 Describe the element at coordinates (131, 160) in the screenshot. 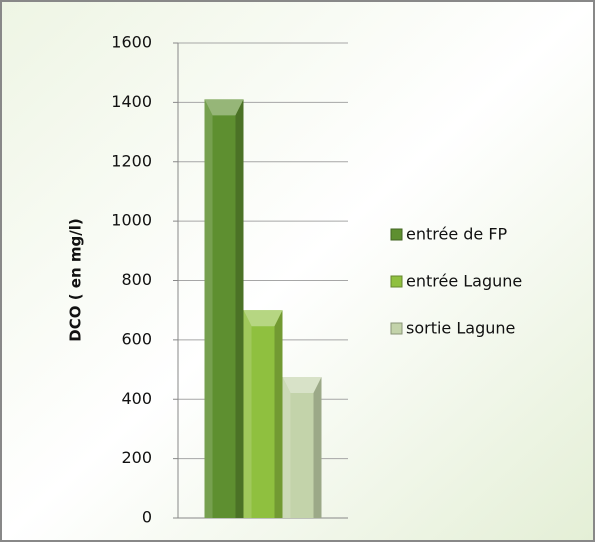

I see `y-tick-label: 1200` at that location.